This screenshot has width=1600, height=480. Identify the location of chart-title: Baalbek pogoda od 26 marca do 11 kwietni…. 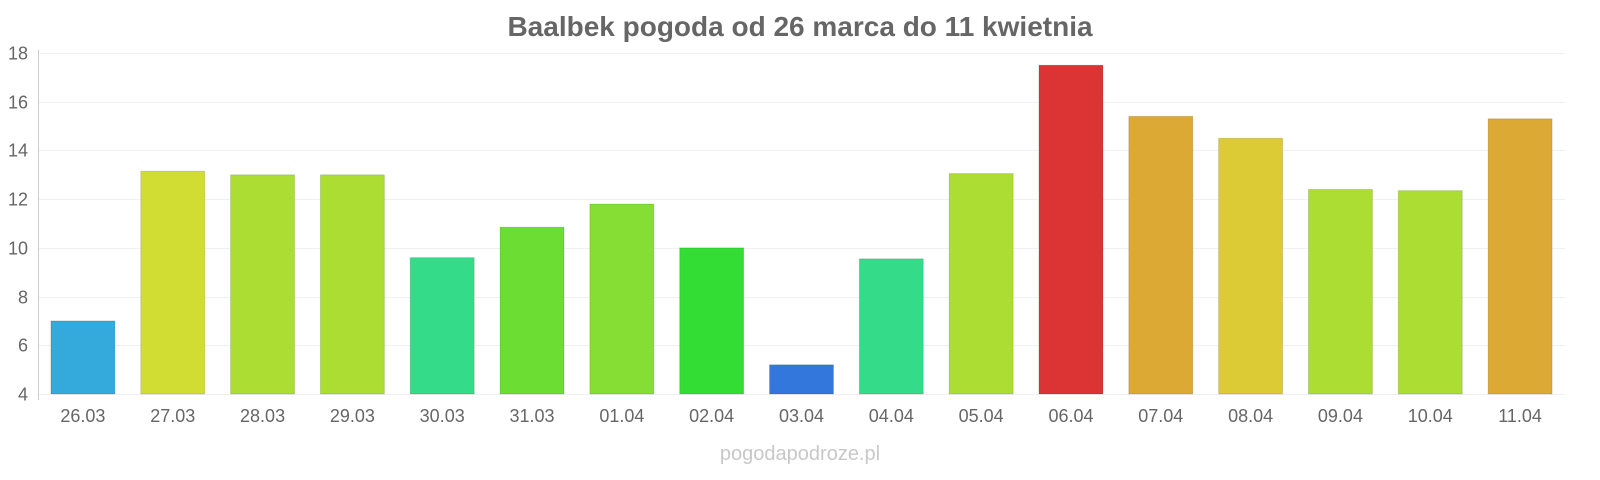
(800, 26).